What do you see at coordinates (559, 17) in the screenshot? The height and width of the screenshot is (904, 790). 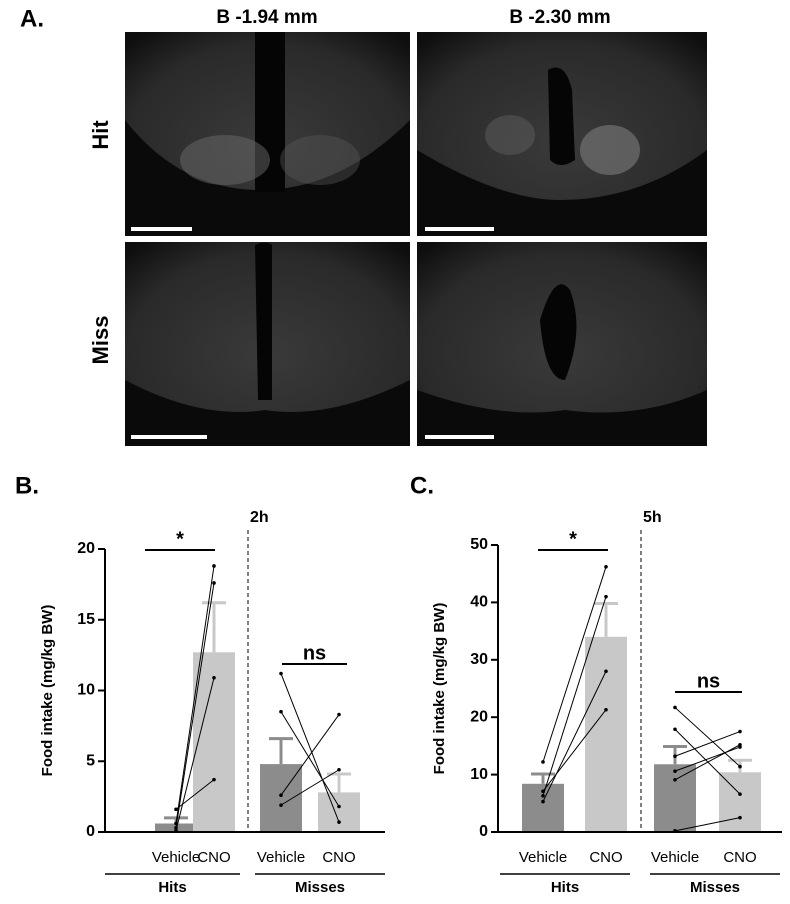 I see `column-label: B -2.30 mm` at bounding box center [559, 17].